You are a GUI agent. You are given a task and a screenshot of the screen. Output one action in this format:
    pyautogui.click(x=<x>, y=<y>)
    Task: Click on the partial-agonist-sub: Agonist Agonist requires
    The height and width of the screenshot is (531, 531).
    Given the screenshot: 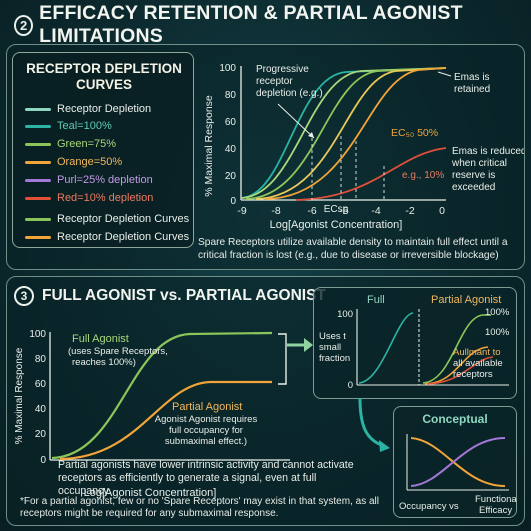 What is the action you would take?
    pyautogui.click(x=206, y=419)
    